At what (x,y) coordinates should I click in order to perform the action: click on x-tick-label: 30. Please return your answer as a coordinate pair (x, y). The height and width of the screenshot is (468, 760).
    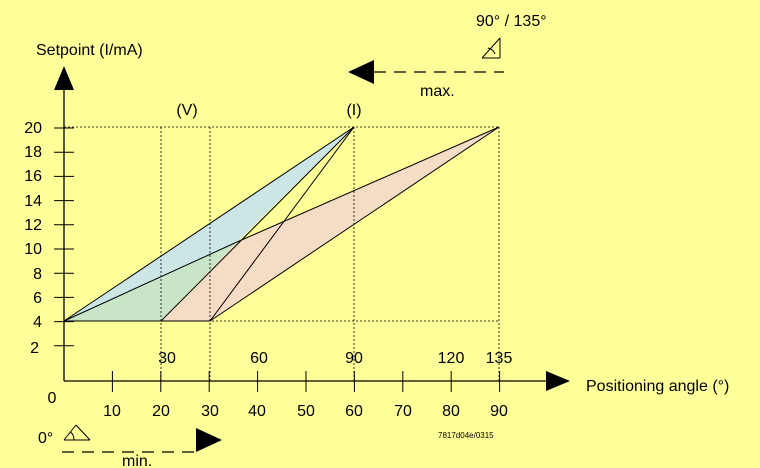
    Looking at the image, I should click on (210, 411).